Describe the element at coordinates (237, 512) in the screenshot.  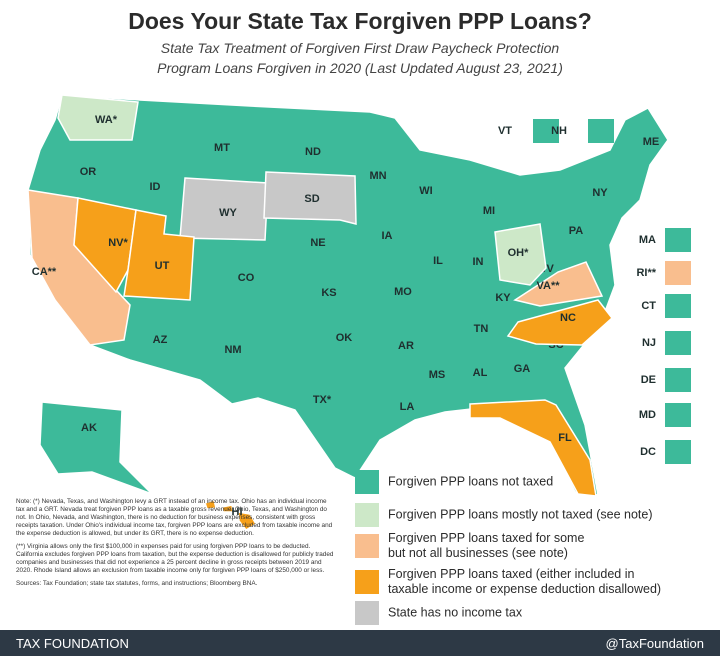
I see `state-label: HI` at that location.